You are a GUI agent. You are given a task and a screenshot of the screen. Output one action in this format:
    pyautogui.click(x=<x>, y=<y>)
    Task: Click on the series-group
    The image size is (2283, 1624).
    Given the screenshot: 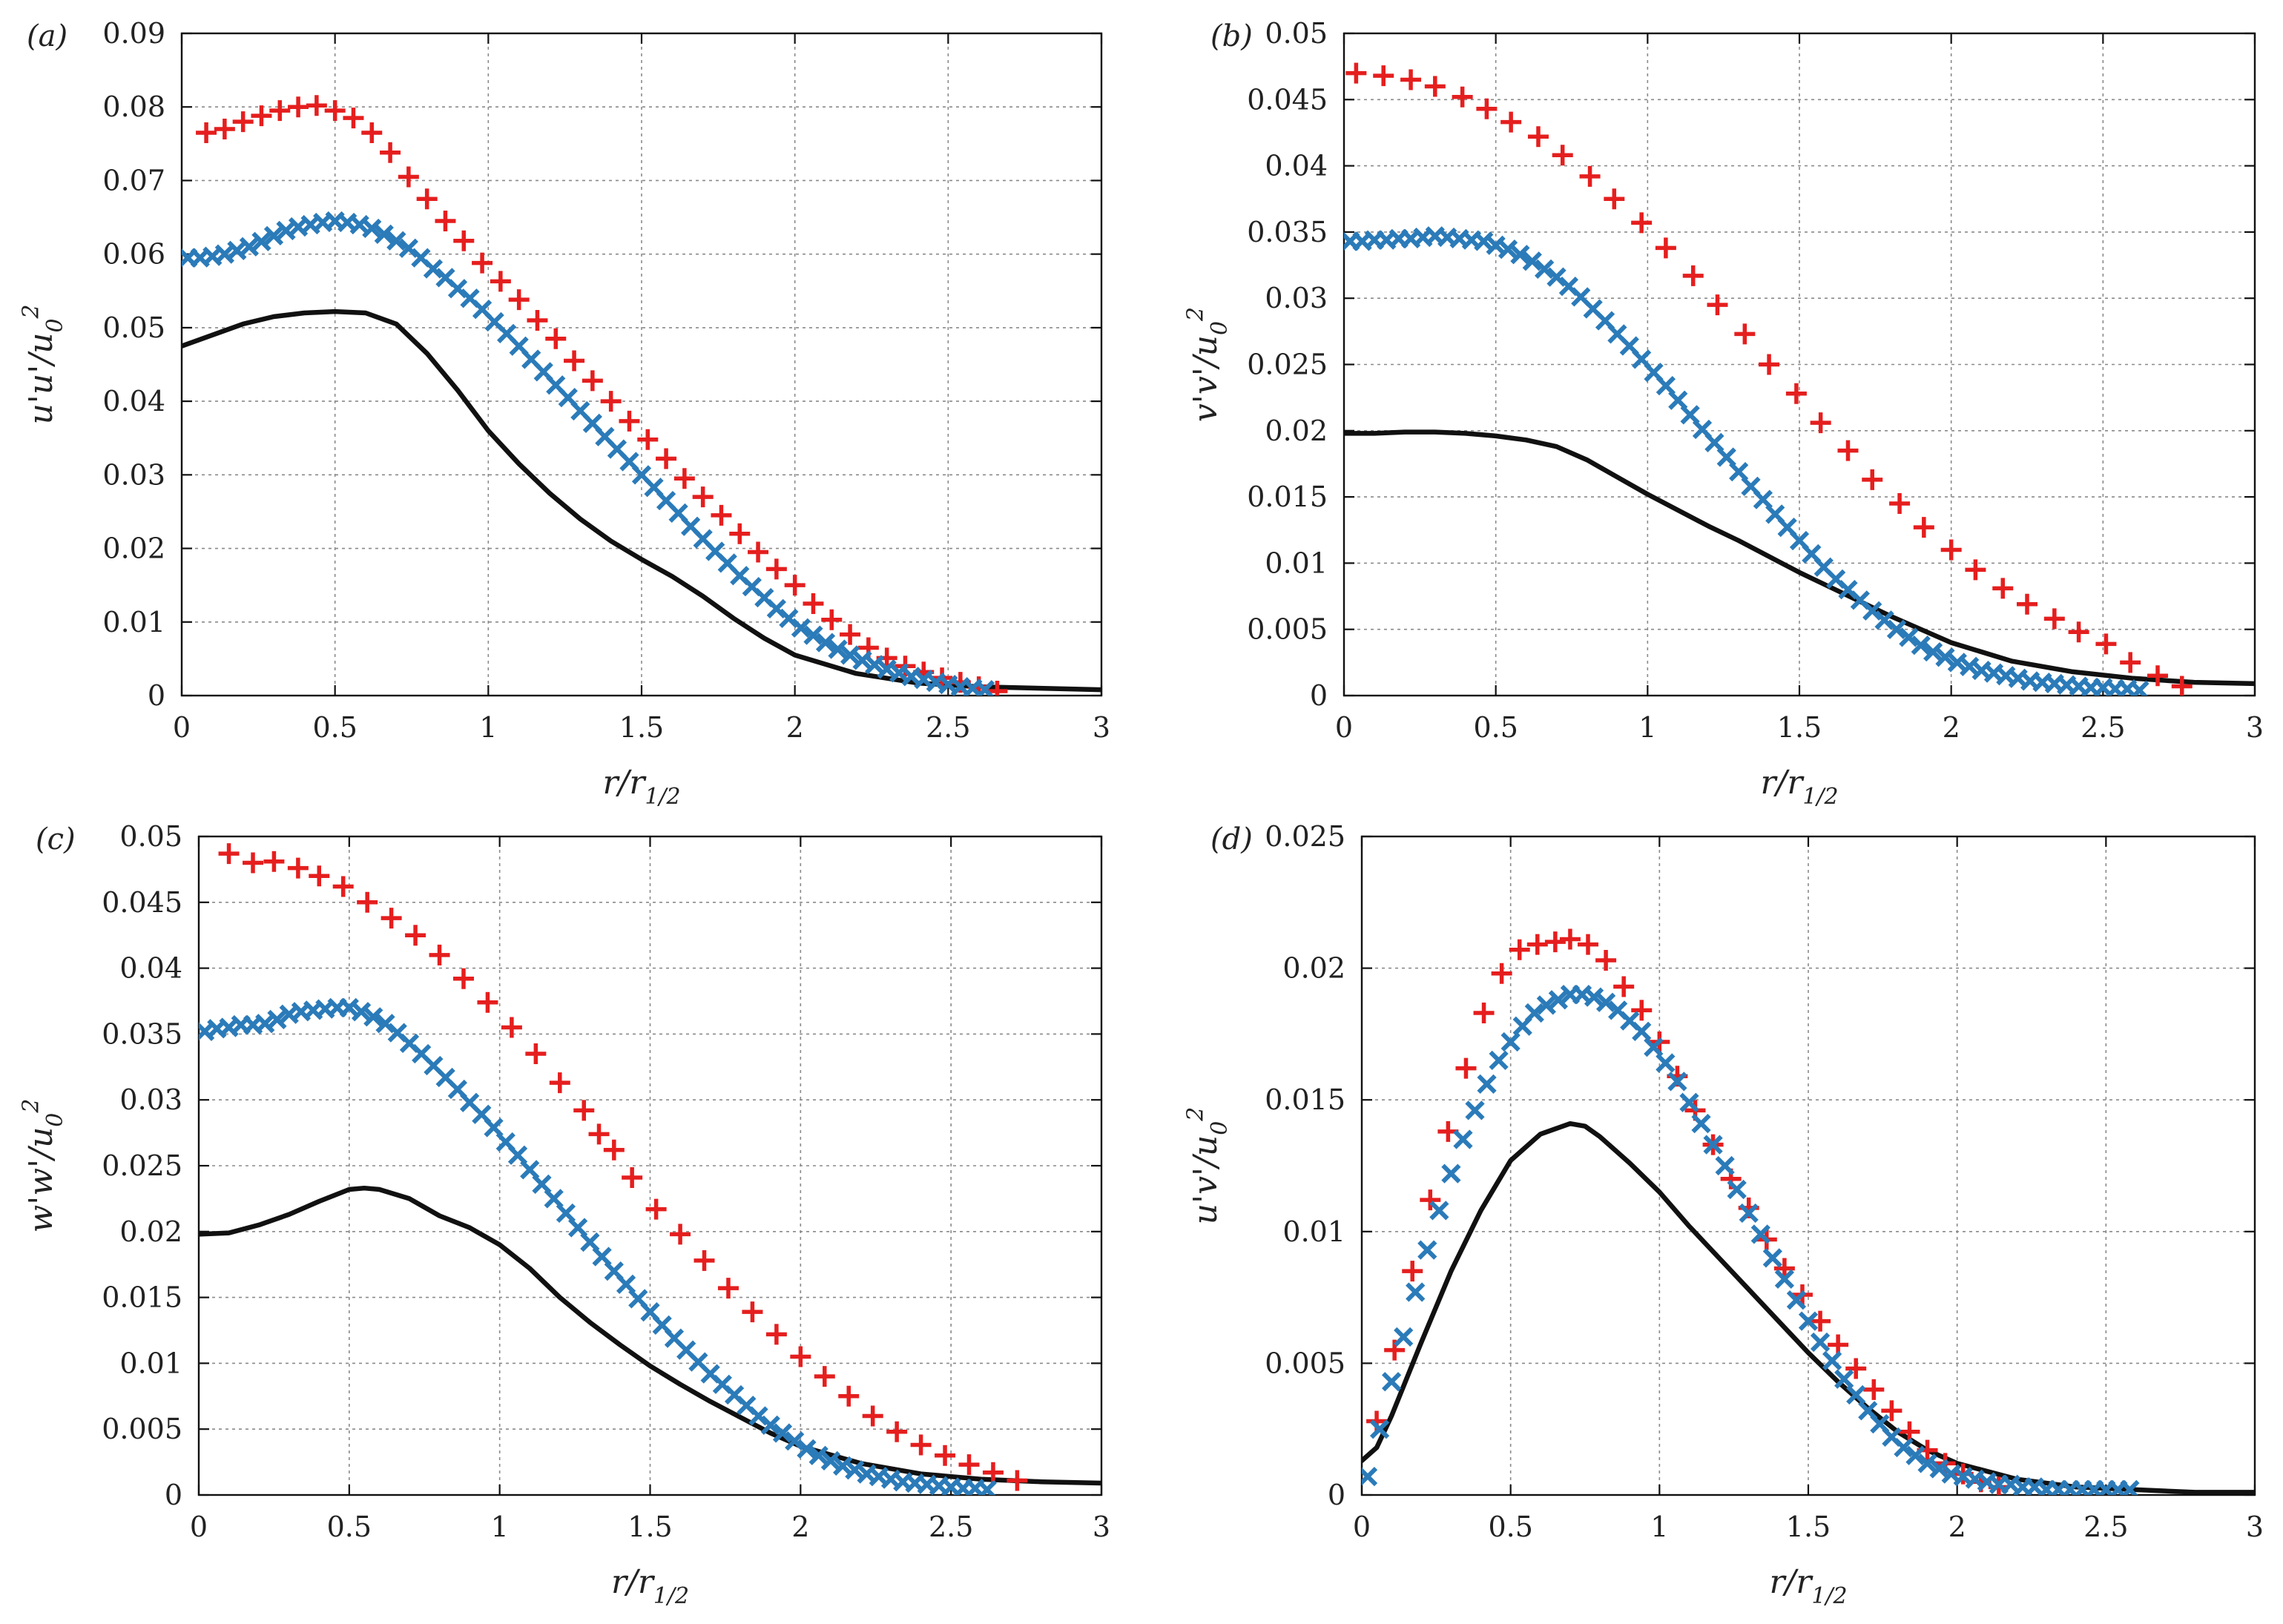 What is the action you would take?
    pyautogui.click(x=641, y=395)
    